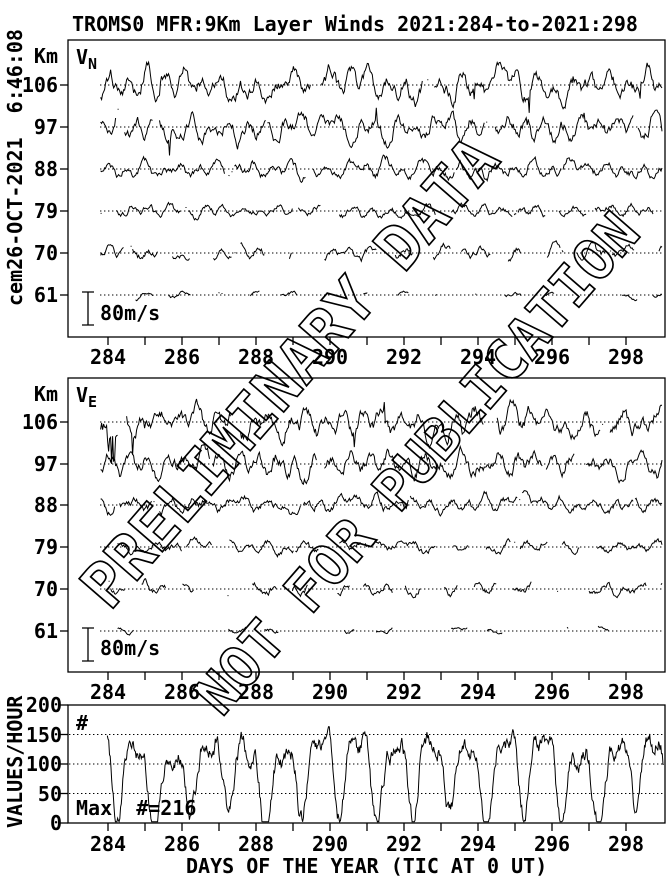 This screenshot has width=672, height=877. I want to click on x-tick-label-count: 284, so click(108, 844).